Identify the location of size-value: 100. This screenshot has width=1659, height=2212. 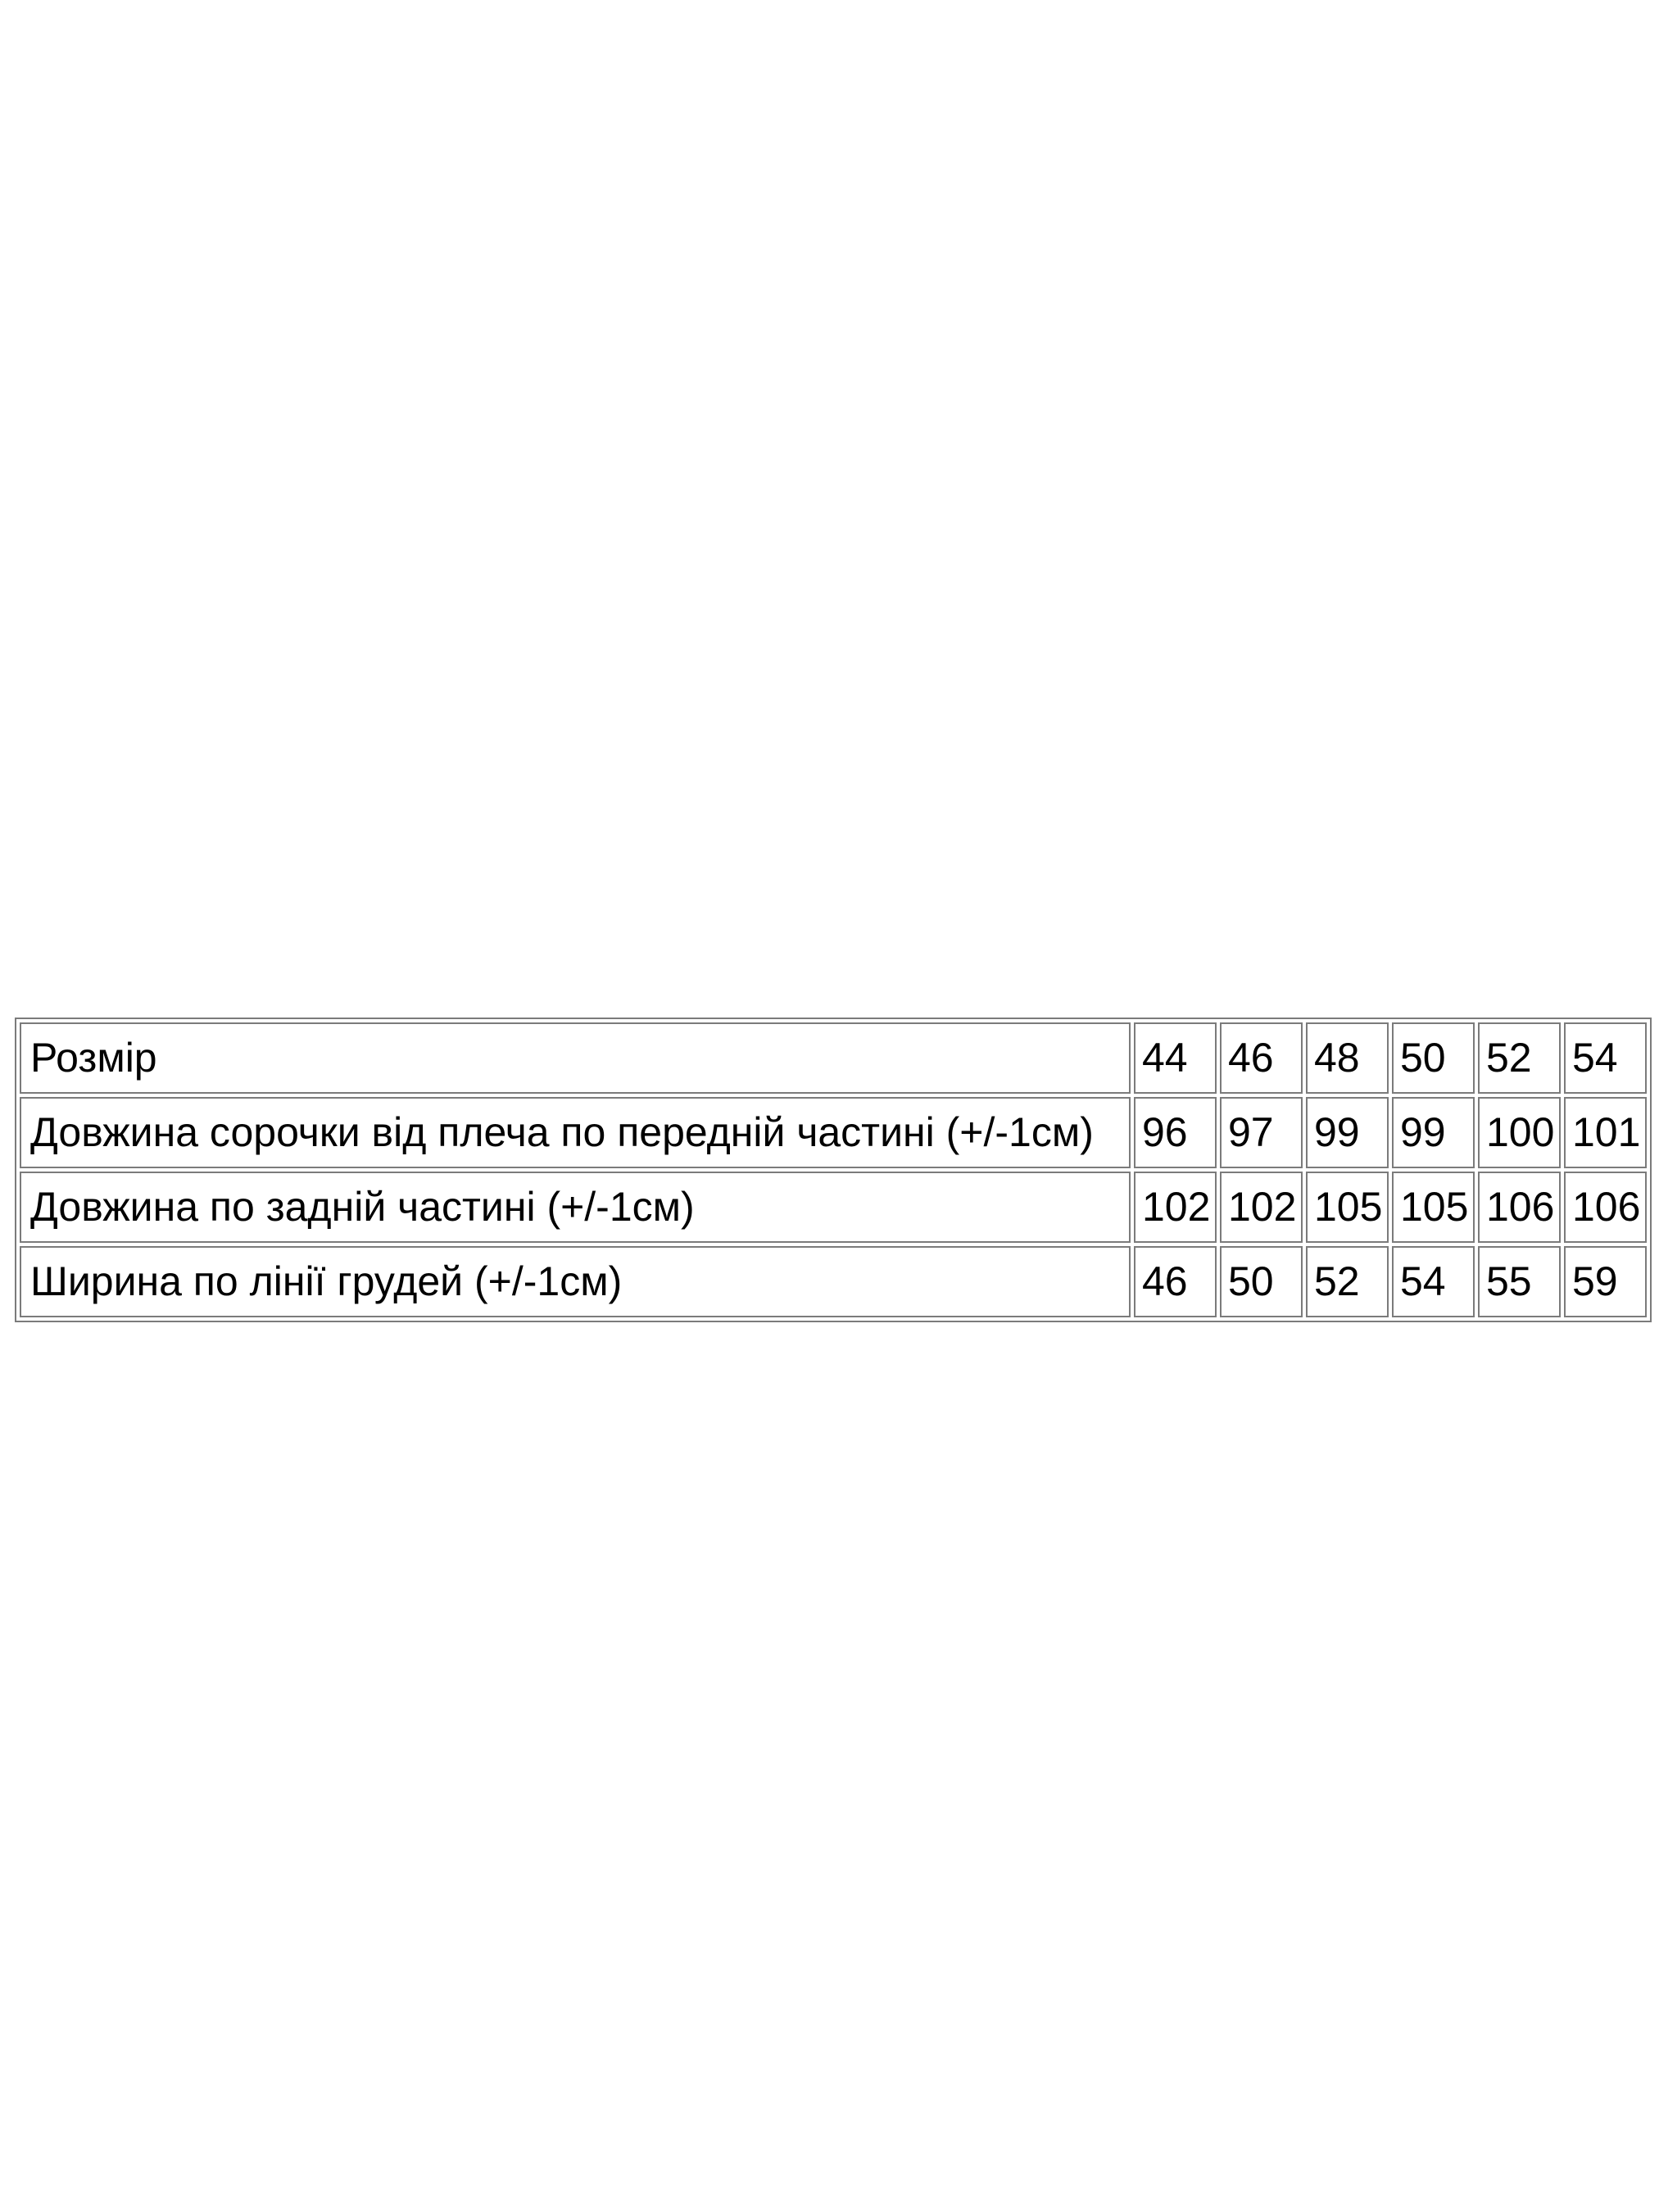
(1519, 1132).